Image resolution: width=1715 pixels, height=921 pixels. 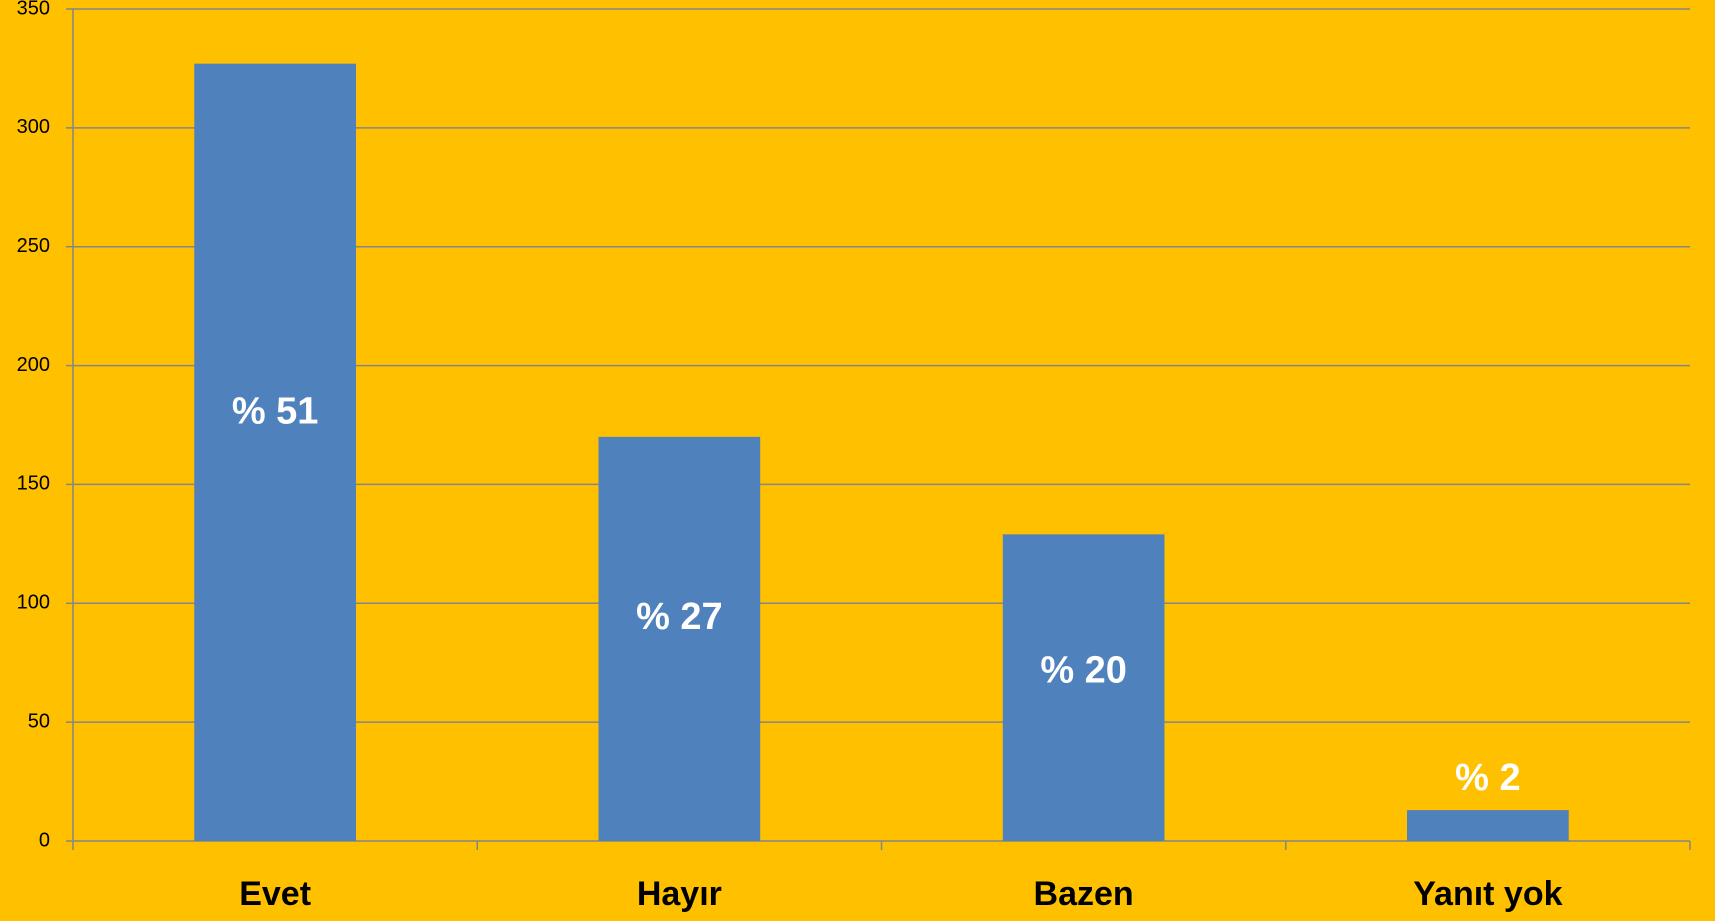 What do you see at coordinates (33, 603) in the screenshot?
I see `y-tick-label: 100` at bounding box center [33, 603].